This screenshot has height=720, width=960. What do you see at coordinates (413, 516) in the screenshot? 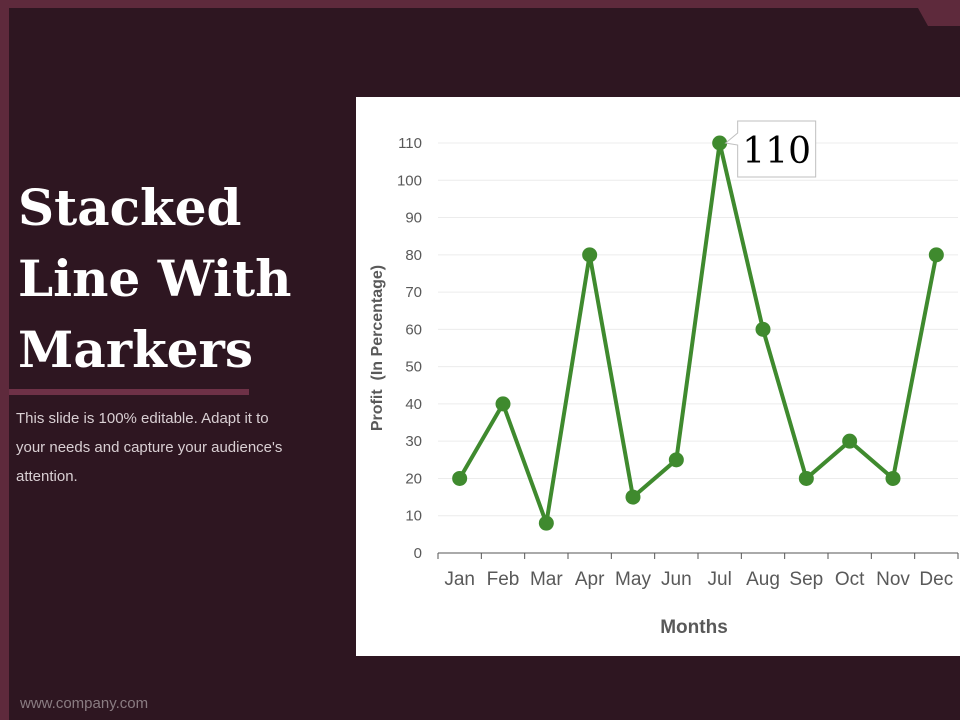
I see `y-tick-label: 10` at bounding box center [413, 516].